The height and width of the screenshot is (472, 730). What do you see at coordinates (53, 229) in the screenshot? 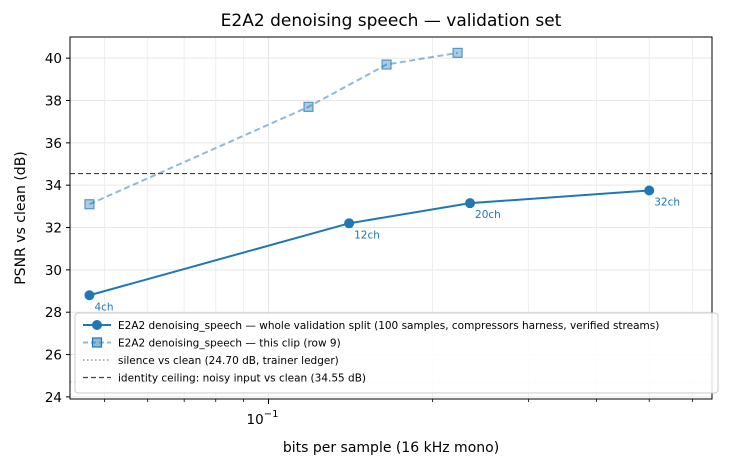
I see `y-tick-label: 32` at bounding box center [53, 229].